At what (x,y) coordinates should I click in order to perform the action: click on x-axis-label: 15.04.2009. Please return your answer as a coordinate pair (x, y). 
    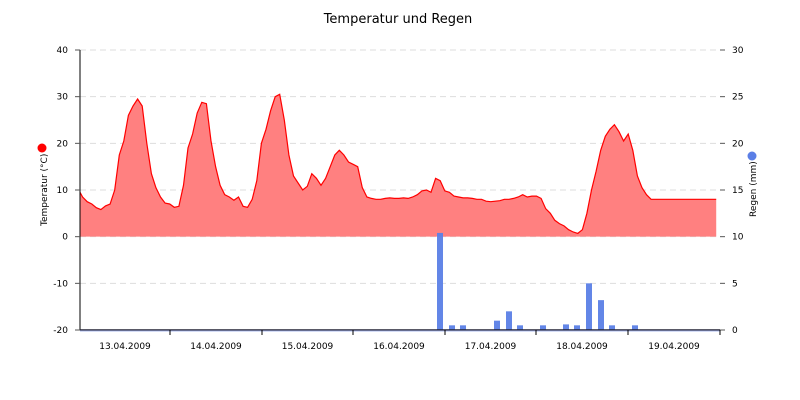
    Looking at the image, I should click on (308, 347).